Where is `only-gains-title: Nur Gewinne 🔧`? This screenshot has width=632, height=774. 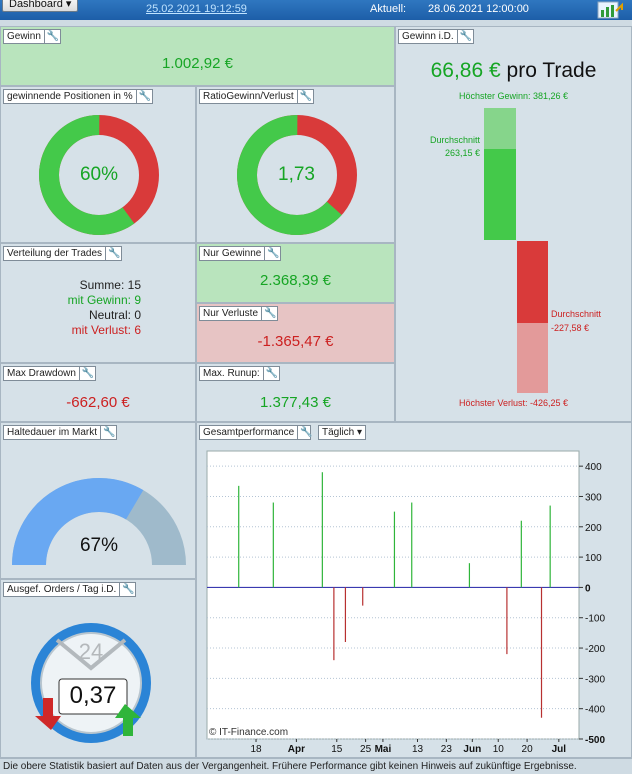 only-gains-title: Nur Gewinne 🔧 is located at coordinates (240, 253).